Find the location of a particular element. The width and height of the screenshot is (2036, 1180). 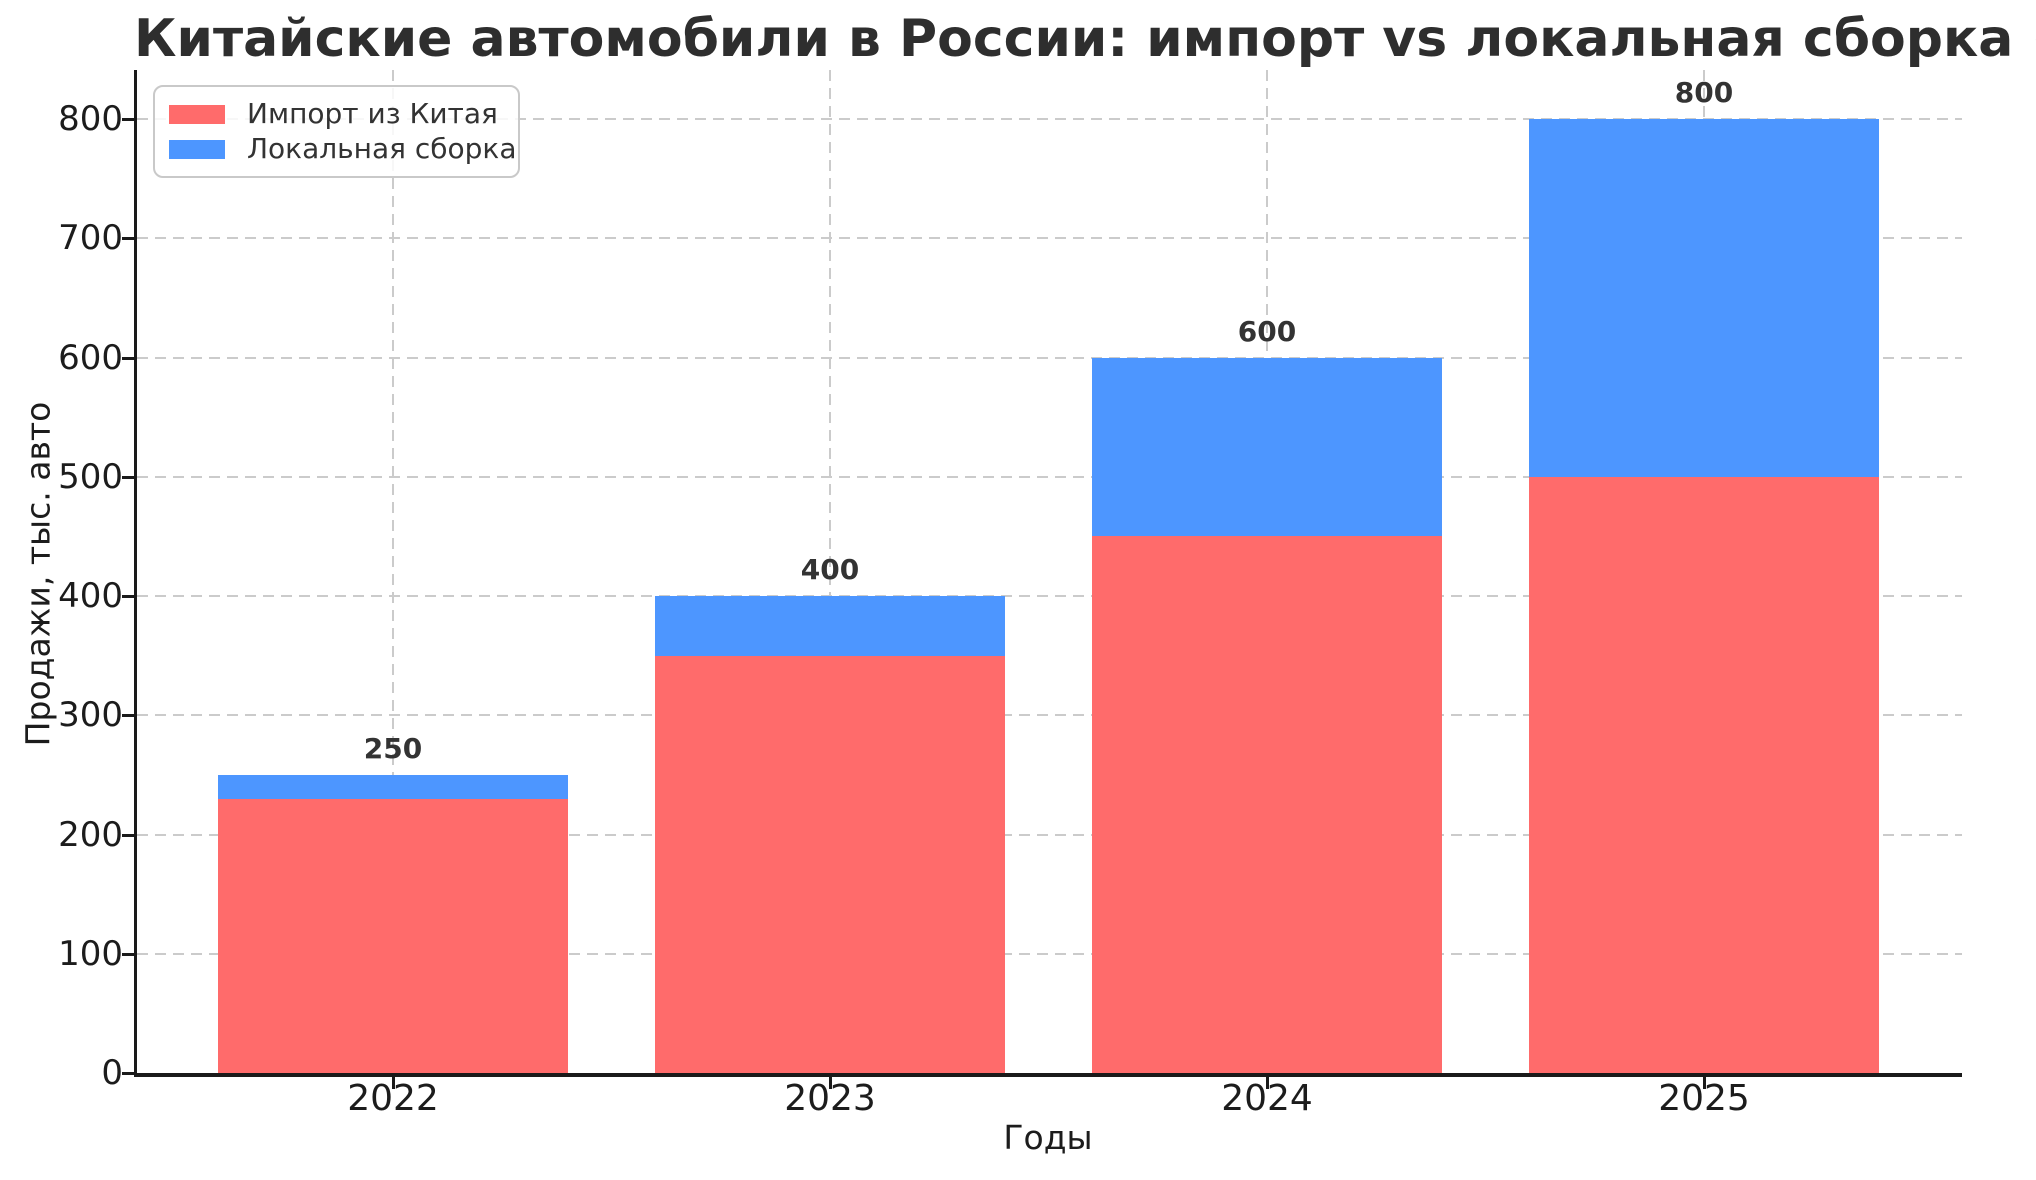

x-axis-label: Годы is located at coordinates (1048, 1137).